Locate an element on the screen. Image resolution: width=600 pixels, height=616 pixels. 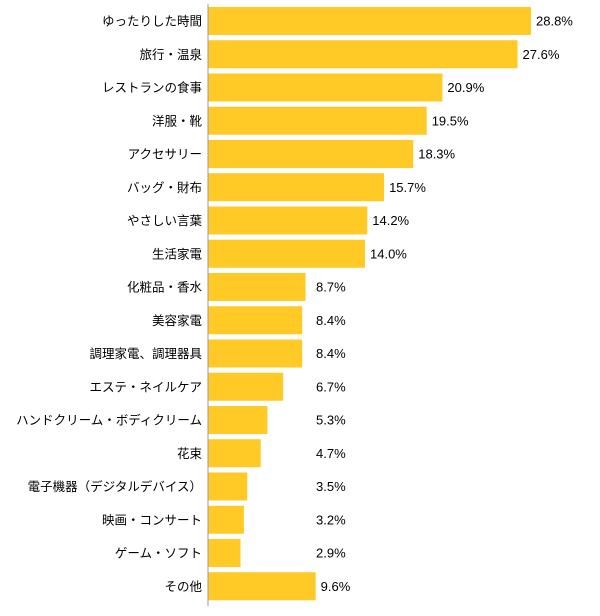
category-label: バッグ・財布 is located at coordinates (164, 187).